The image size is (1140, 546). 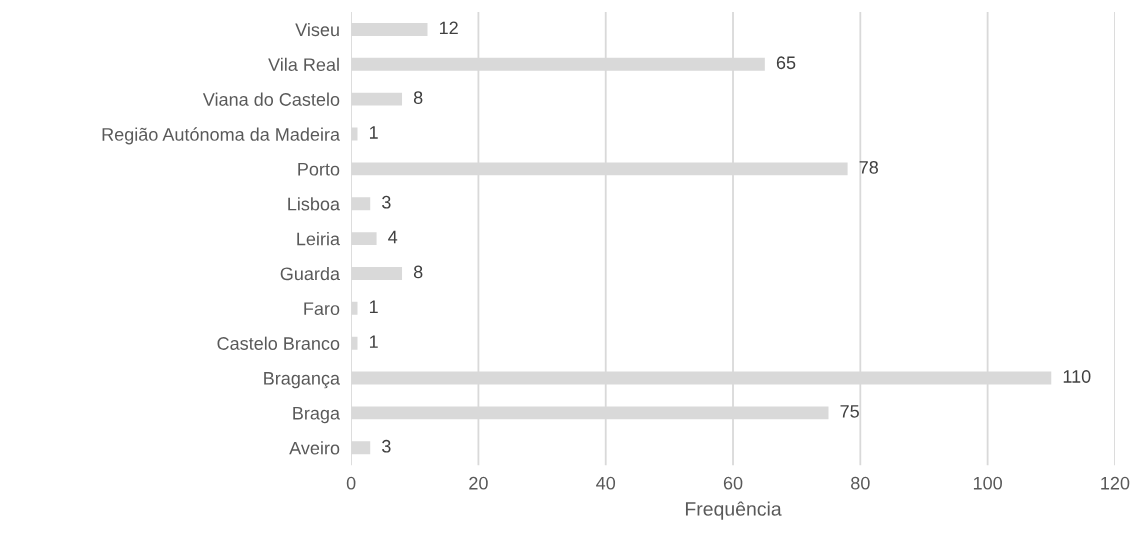 I want to click on x-tick-label: 60, so click(x=733, y=483).